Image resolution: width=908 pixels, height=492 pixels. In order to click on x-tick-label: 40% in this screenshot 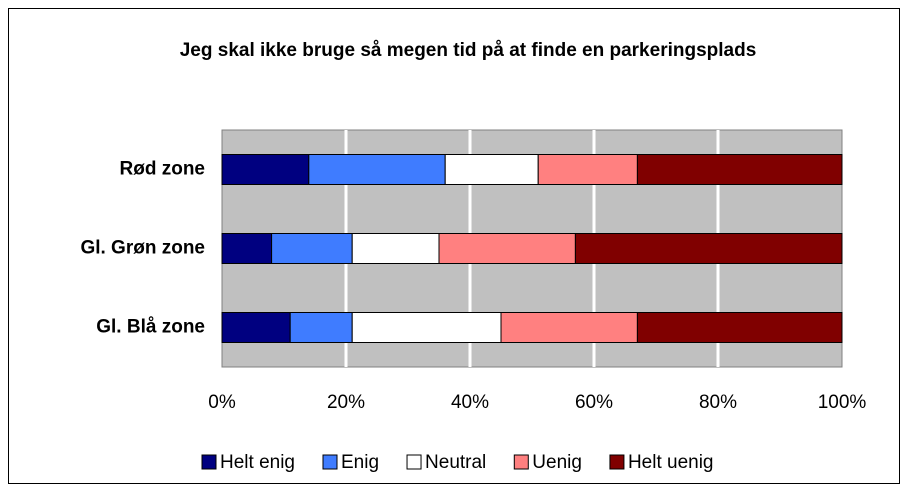, I will do `click(470, 402)`.